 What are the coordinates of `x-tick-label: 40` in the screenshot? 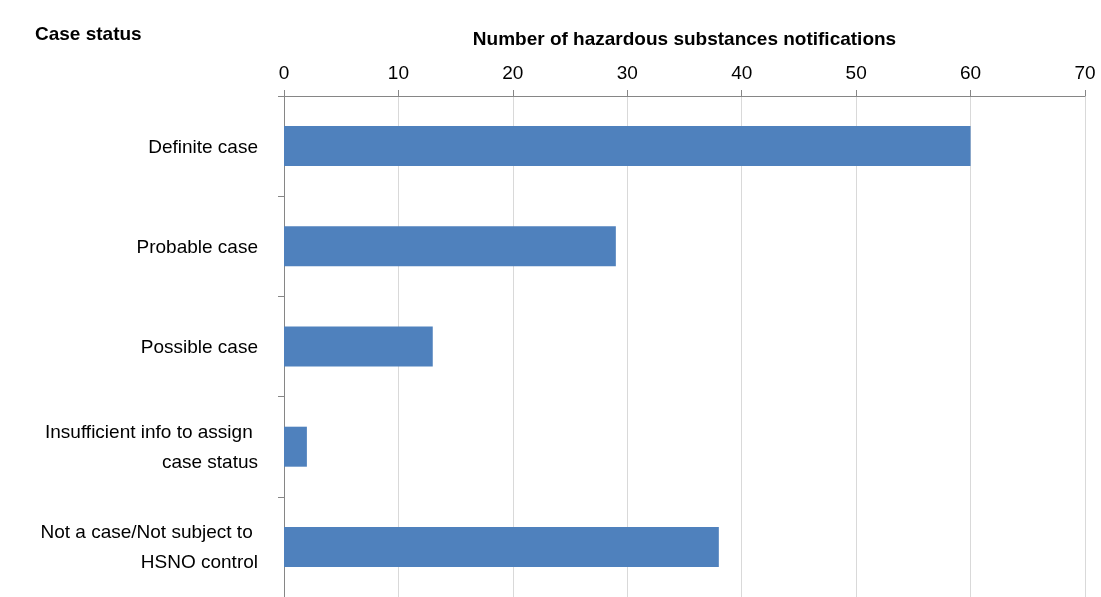 It's located at (742, 72).